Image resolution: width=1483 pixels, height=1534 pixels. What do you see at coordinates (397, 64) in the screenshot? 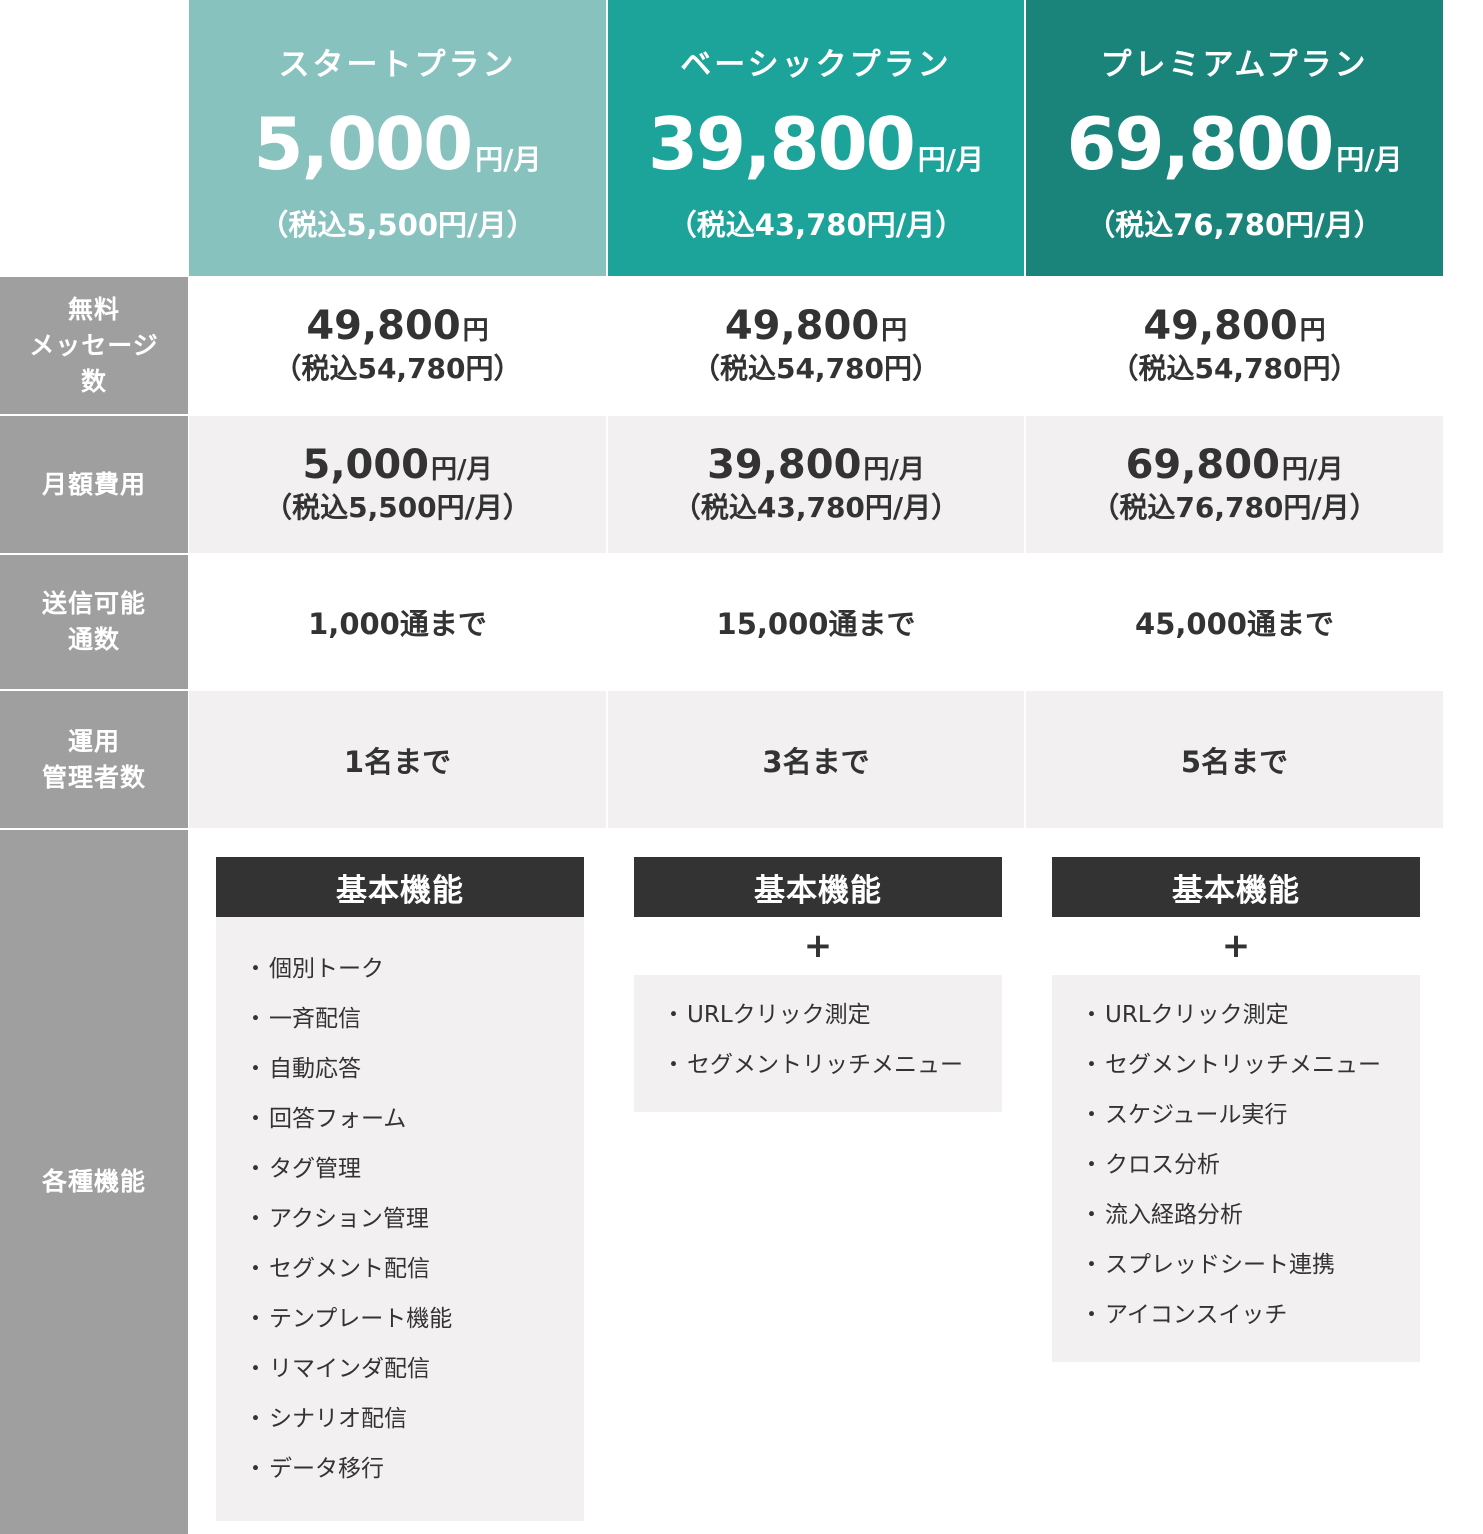
I see `plan-name: スタートプラン` at bounding box center [397, 64].